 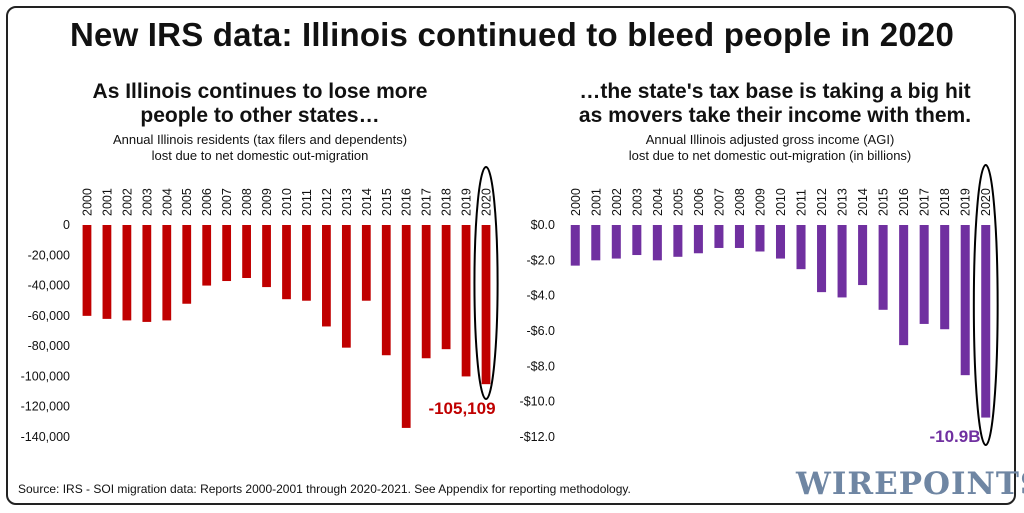 What do you see at coordinates (260, 155) in the screenshot?
I see `left-caption-line2: lost due to net domestic out-migration` at bounding box center [260, 155].